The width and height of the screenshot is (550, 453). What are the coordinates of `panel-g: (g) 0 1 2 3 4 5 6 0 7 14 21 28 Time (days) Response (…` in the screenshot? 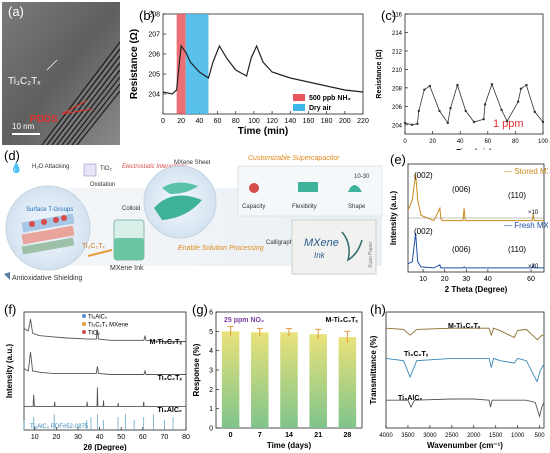 It's located at (279, 375).